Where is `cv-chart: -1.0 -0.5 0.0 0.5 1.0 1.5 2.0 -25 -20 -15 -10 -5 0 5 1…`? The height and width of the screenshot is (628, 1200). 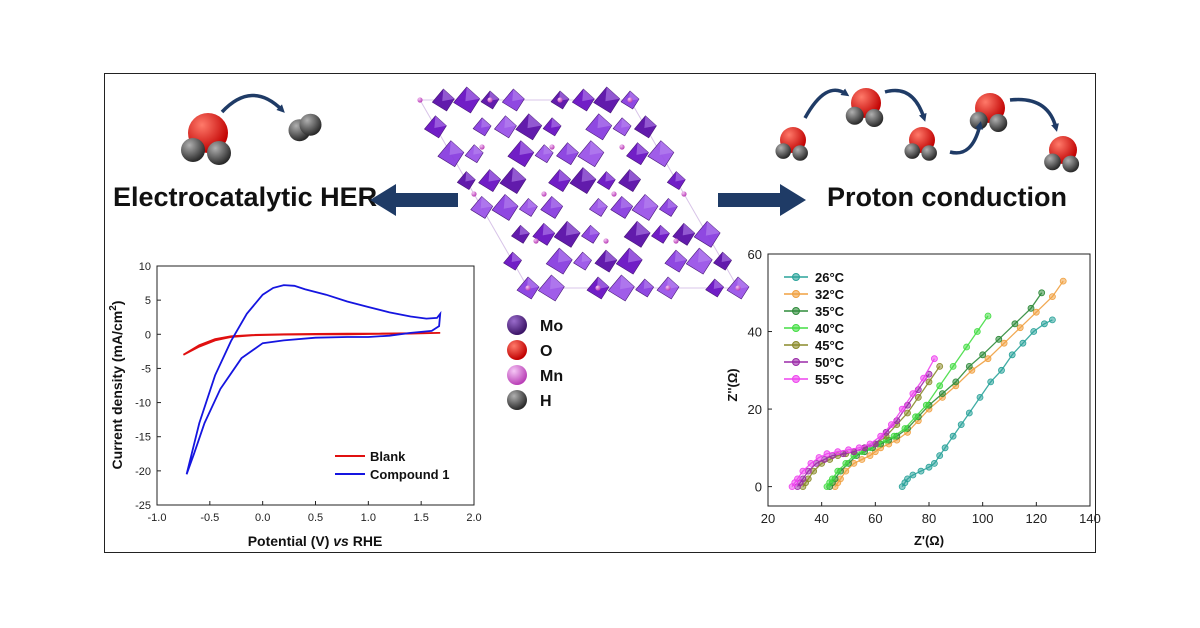 cv-chart: -1.0 -0.5 0.0 0.5 1.0 1.5 2.0 -25 -20 -15 -10 -5 0 5 1… is located at coordinates (295, 405).